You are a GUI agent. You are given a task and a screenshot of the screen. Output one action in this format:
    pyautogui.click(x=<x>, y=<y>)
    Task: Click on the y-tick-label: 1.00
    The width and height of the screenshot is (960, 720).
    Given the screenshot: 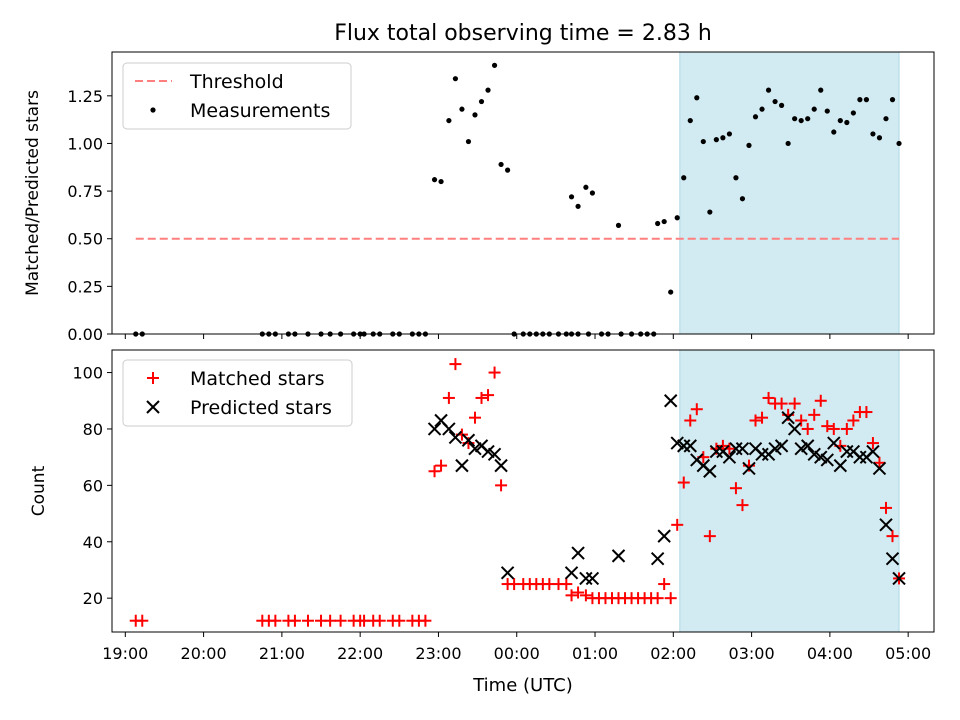 What is the action you would take?
    pyautogui.click(x=85, y=143)
    